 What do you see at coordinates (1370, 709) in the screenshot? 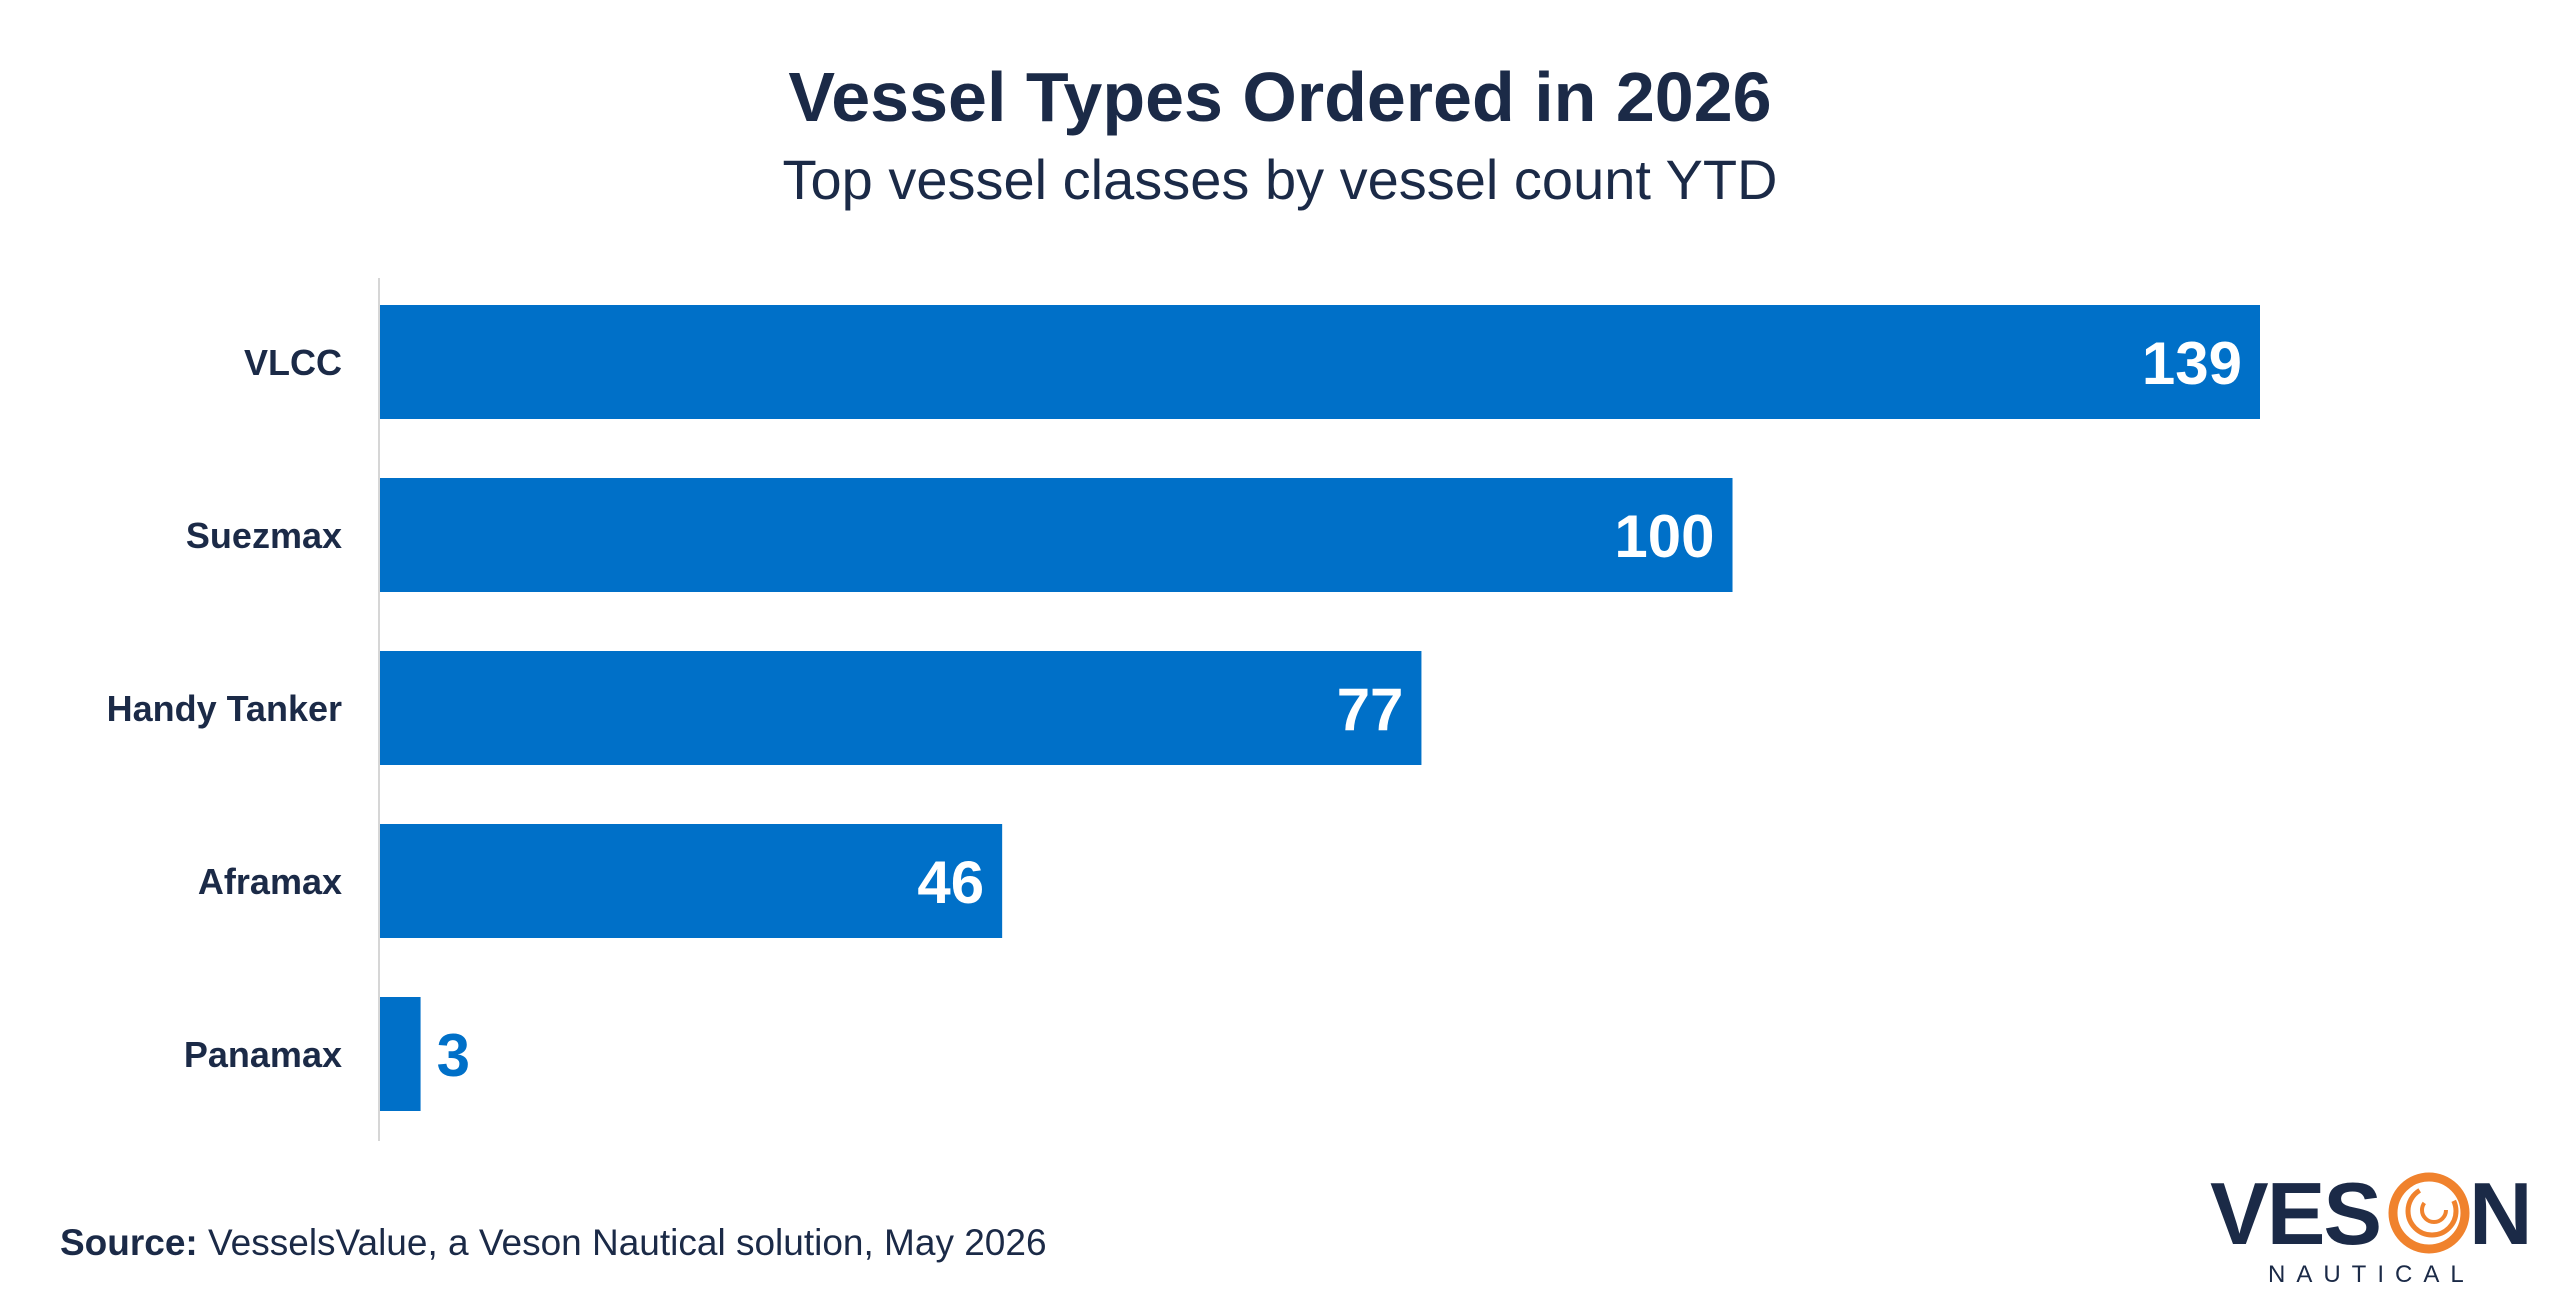
I see `data-label-handy-tanker: 77` at bounding box center [1370, 709].